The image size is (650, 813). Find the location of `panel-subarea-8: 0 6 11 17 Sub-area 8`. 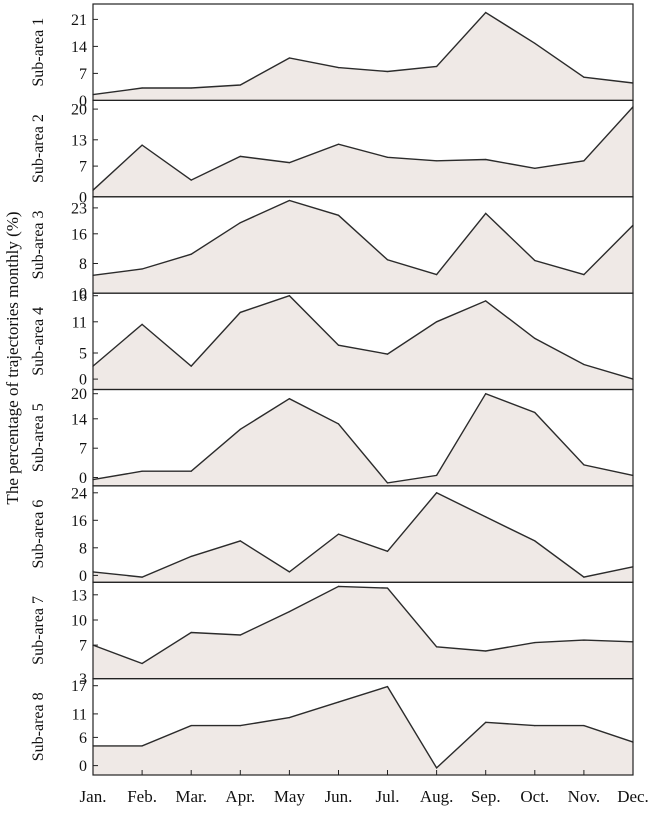

panel-subarea-8: 0 6 11 17 Sub-area 8 is located at coordinates (332, 726).